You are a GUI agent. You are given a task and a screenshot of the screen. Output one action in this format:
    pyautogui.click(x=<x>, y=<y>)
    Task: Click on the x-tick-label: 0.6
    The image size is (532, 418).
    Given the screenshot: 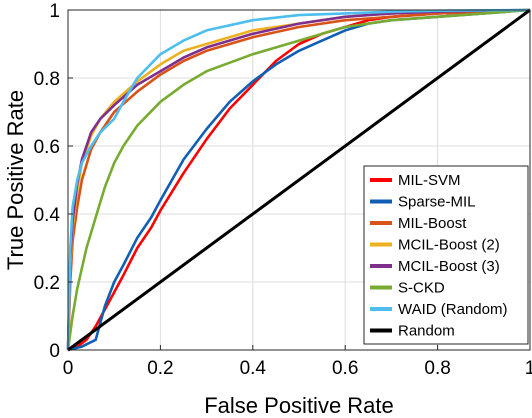 What is the action you would take?
    pyautogui.click(x=345, y=368)
    